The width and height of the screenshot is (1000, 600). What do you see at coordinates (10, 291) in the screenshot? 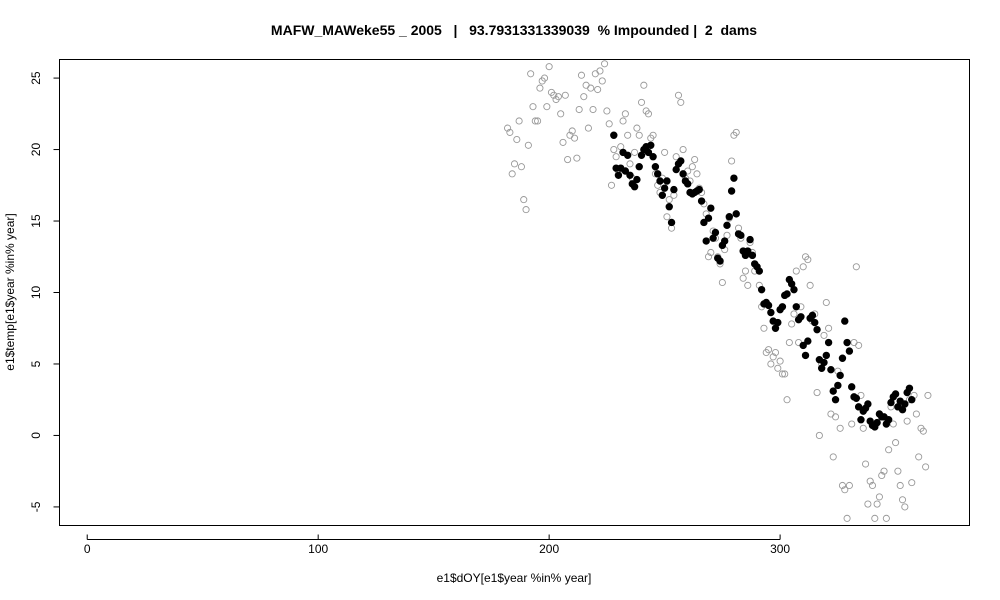
I see `y-axis-label: e1$temp[e1$year %in% year]` at bounding box center [10, 291].